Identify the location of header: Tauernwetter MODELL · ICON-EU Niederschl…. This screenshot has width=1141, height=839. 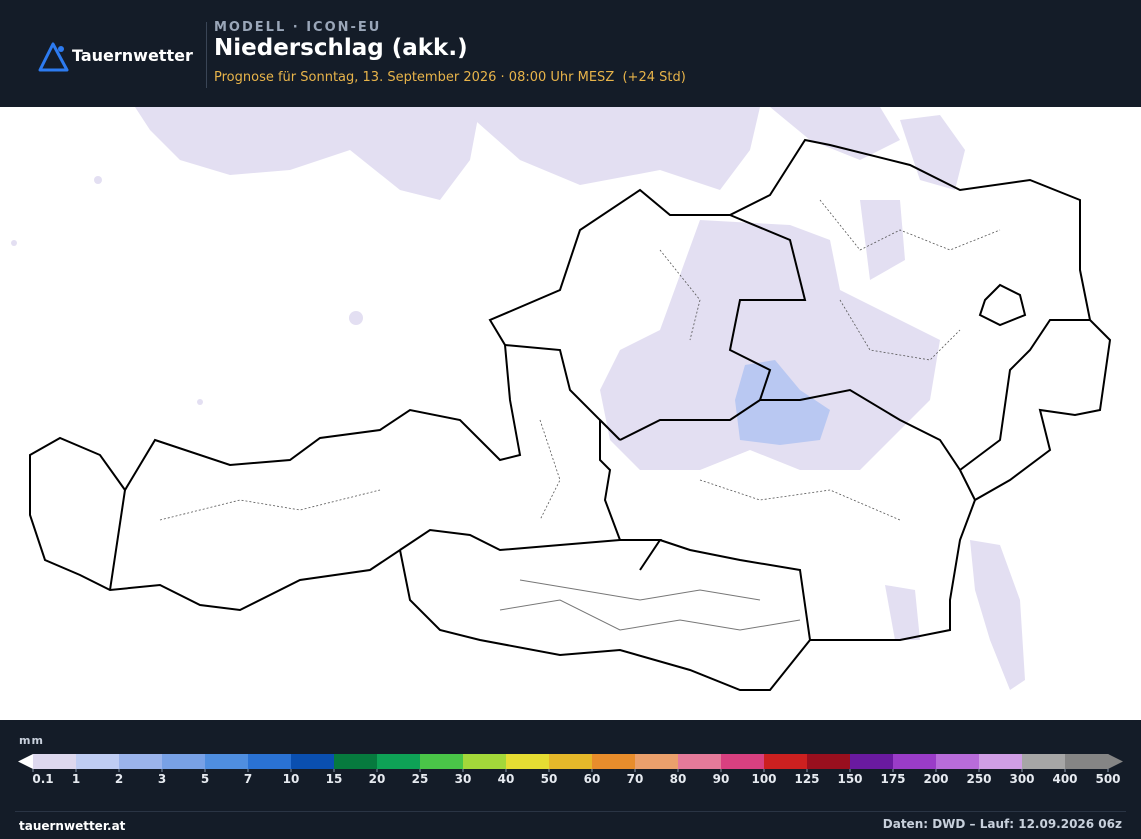
(570, 53).